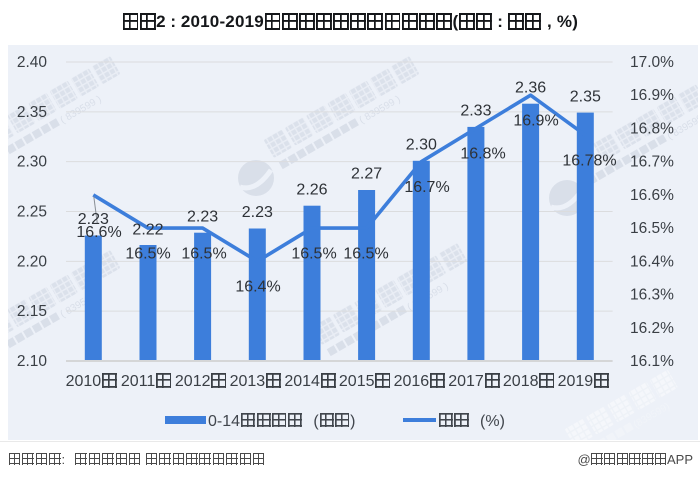 This screenshot has height=480, width=700. Describe the element at coordinates (475, 111) in the screenshot. I see `svg-text: 2.33` at that location.